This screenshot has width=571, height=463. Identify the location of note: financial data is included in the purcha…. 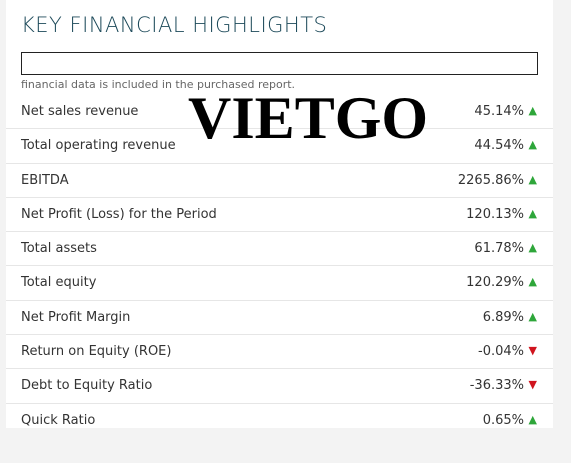
(158, 84).